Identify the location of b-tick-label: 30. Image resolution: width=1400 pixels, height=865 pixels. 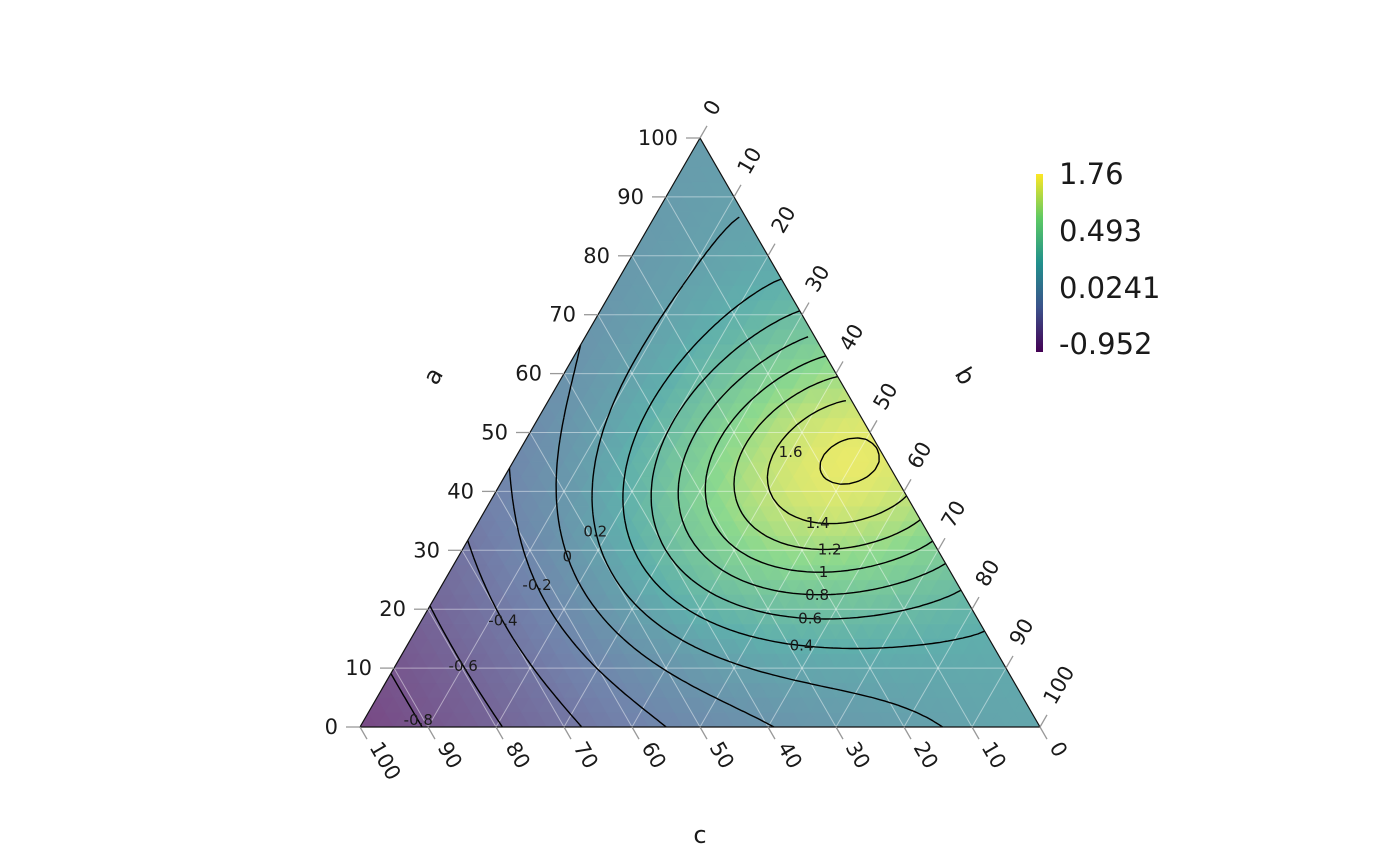
(818, 278).